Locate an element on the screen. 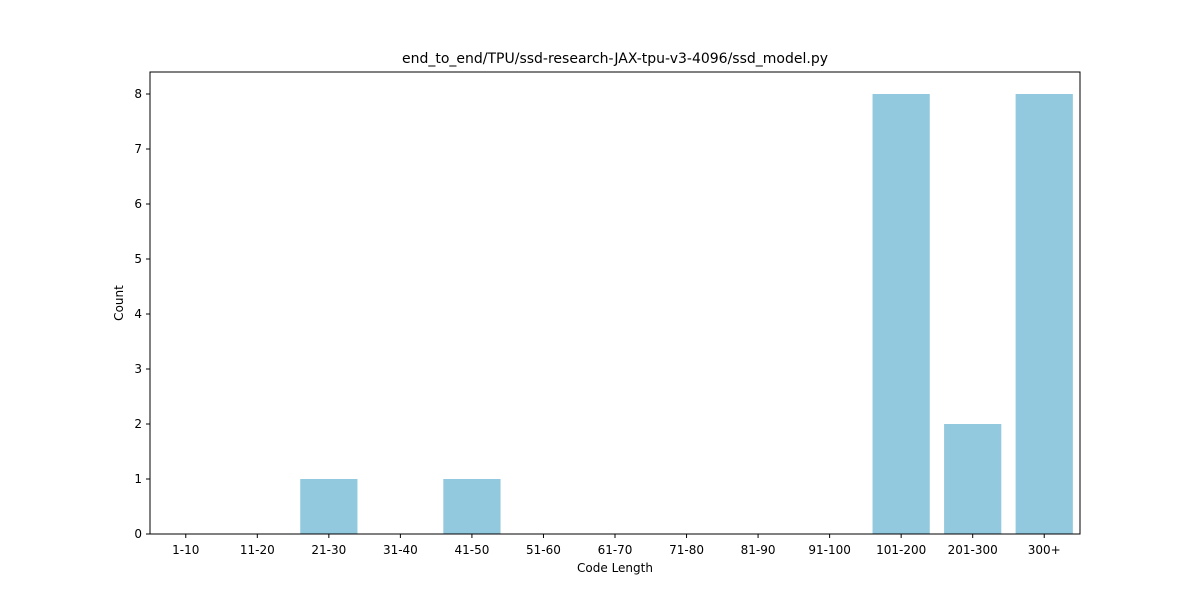 This screenshot has height=605, width=1200. x-tick-label: 101-200 is located at coordinates (901, 550).